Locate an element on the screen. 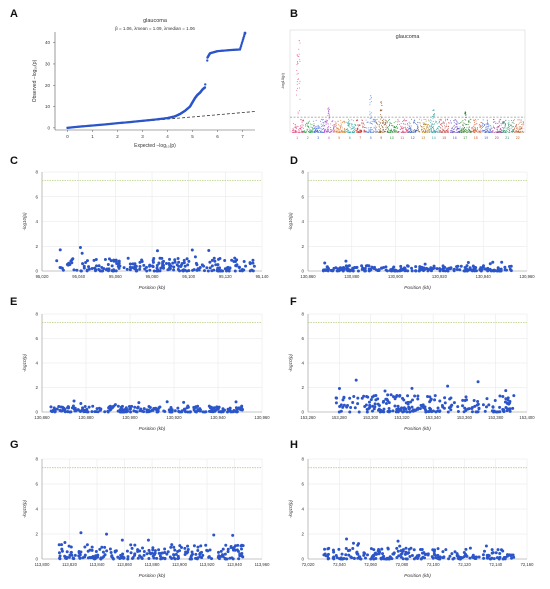 The image size is (550, 589). panel-d-y-tick-label: 8 is located at coordinates (302, 172).